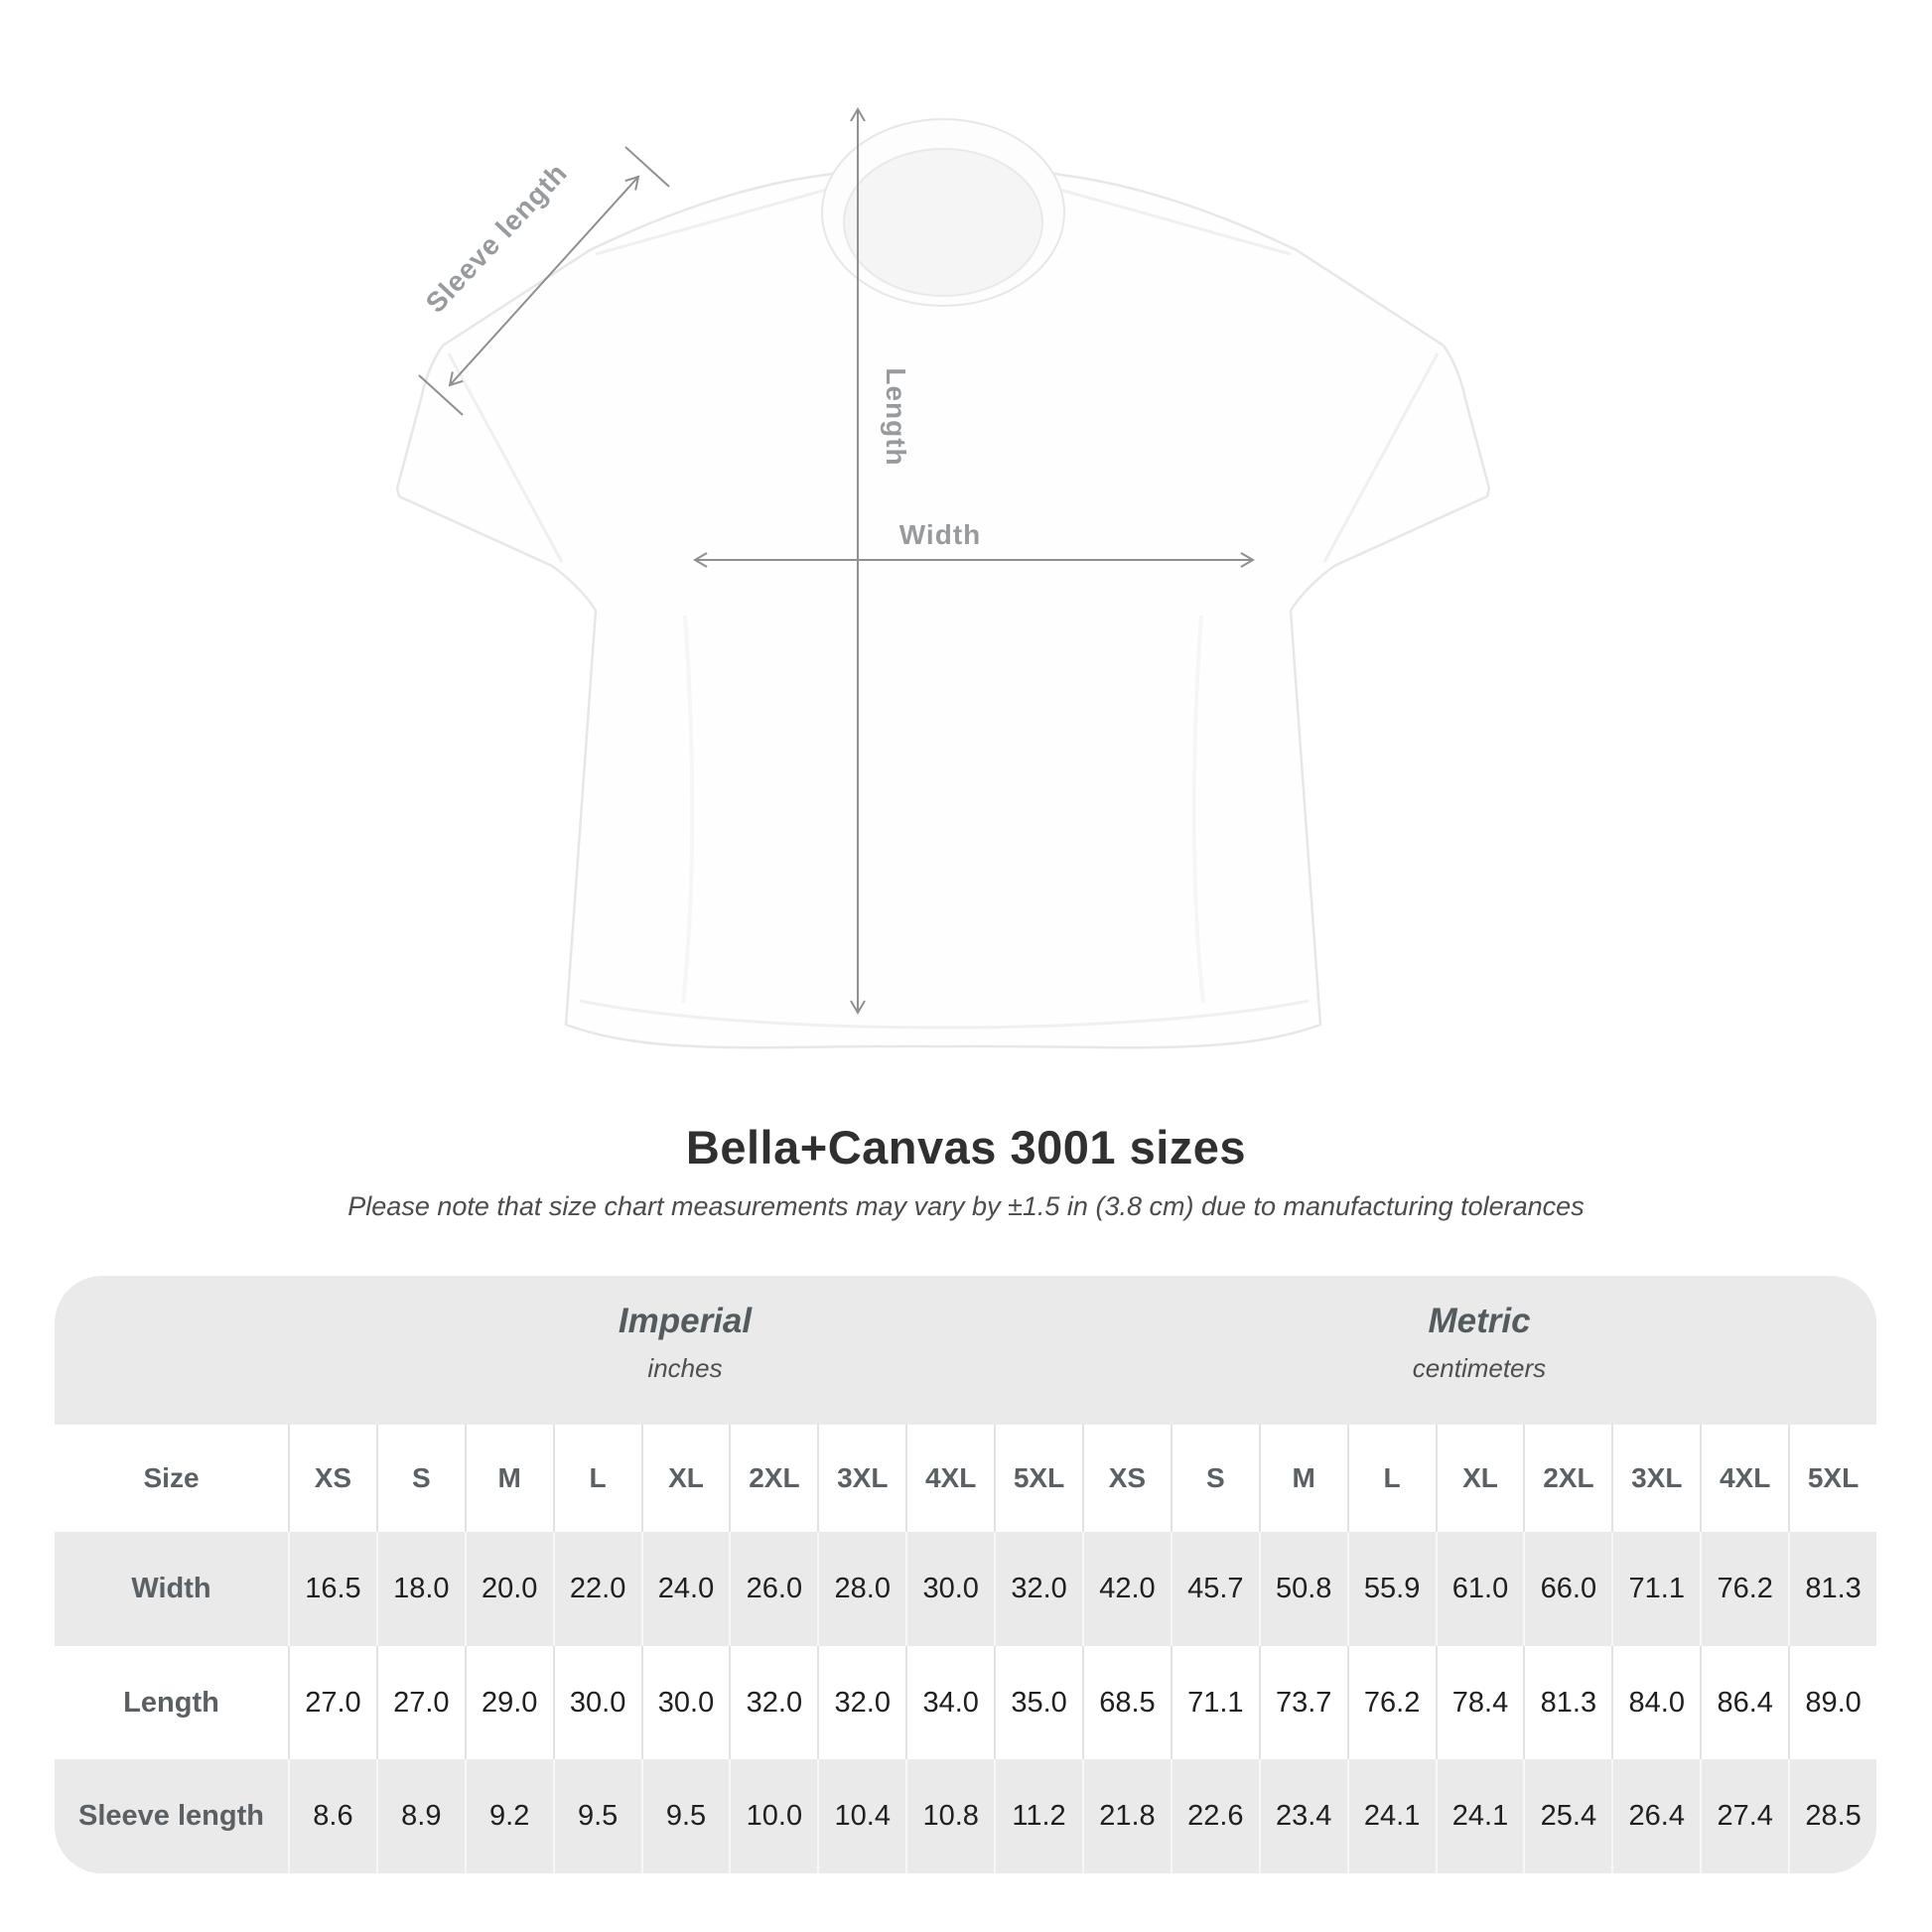 The height and width of the screenshot is (1932, 1932). Describe the element at coordinates (332, 1589) in the screenshot. I see `value-cell: 16.5` at that location.